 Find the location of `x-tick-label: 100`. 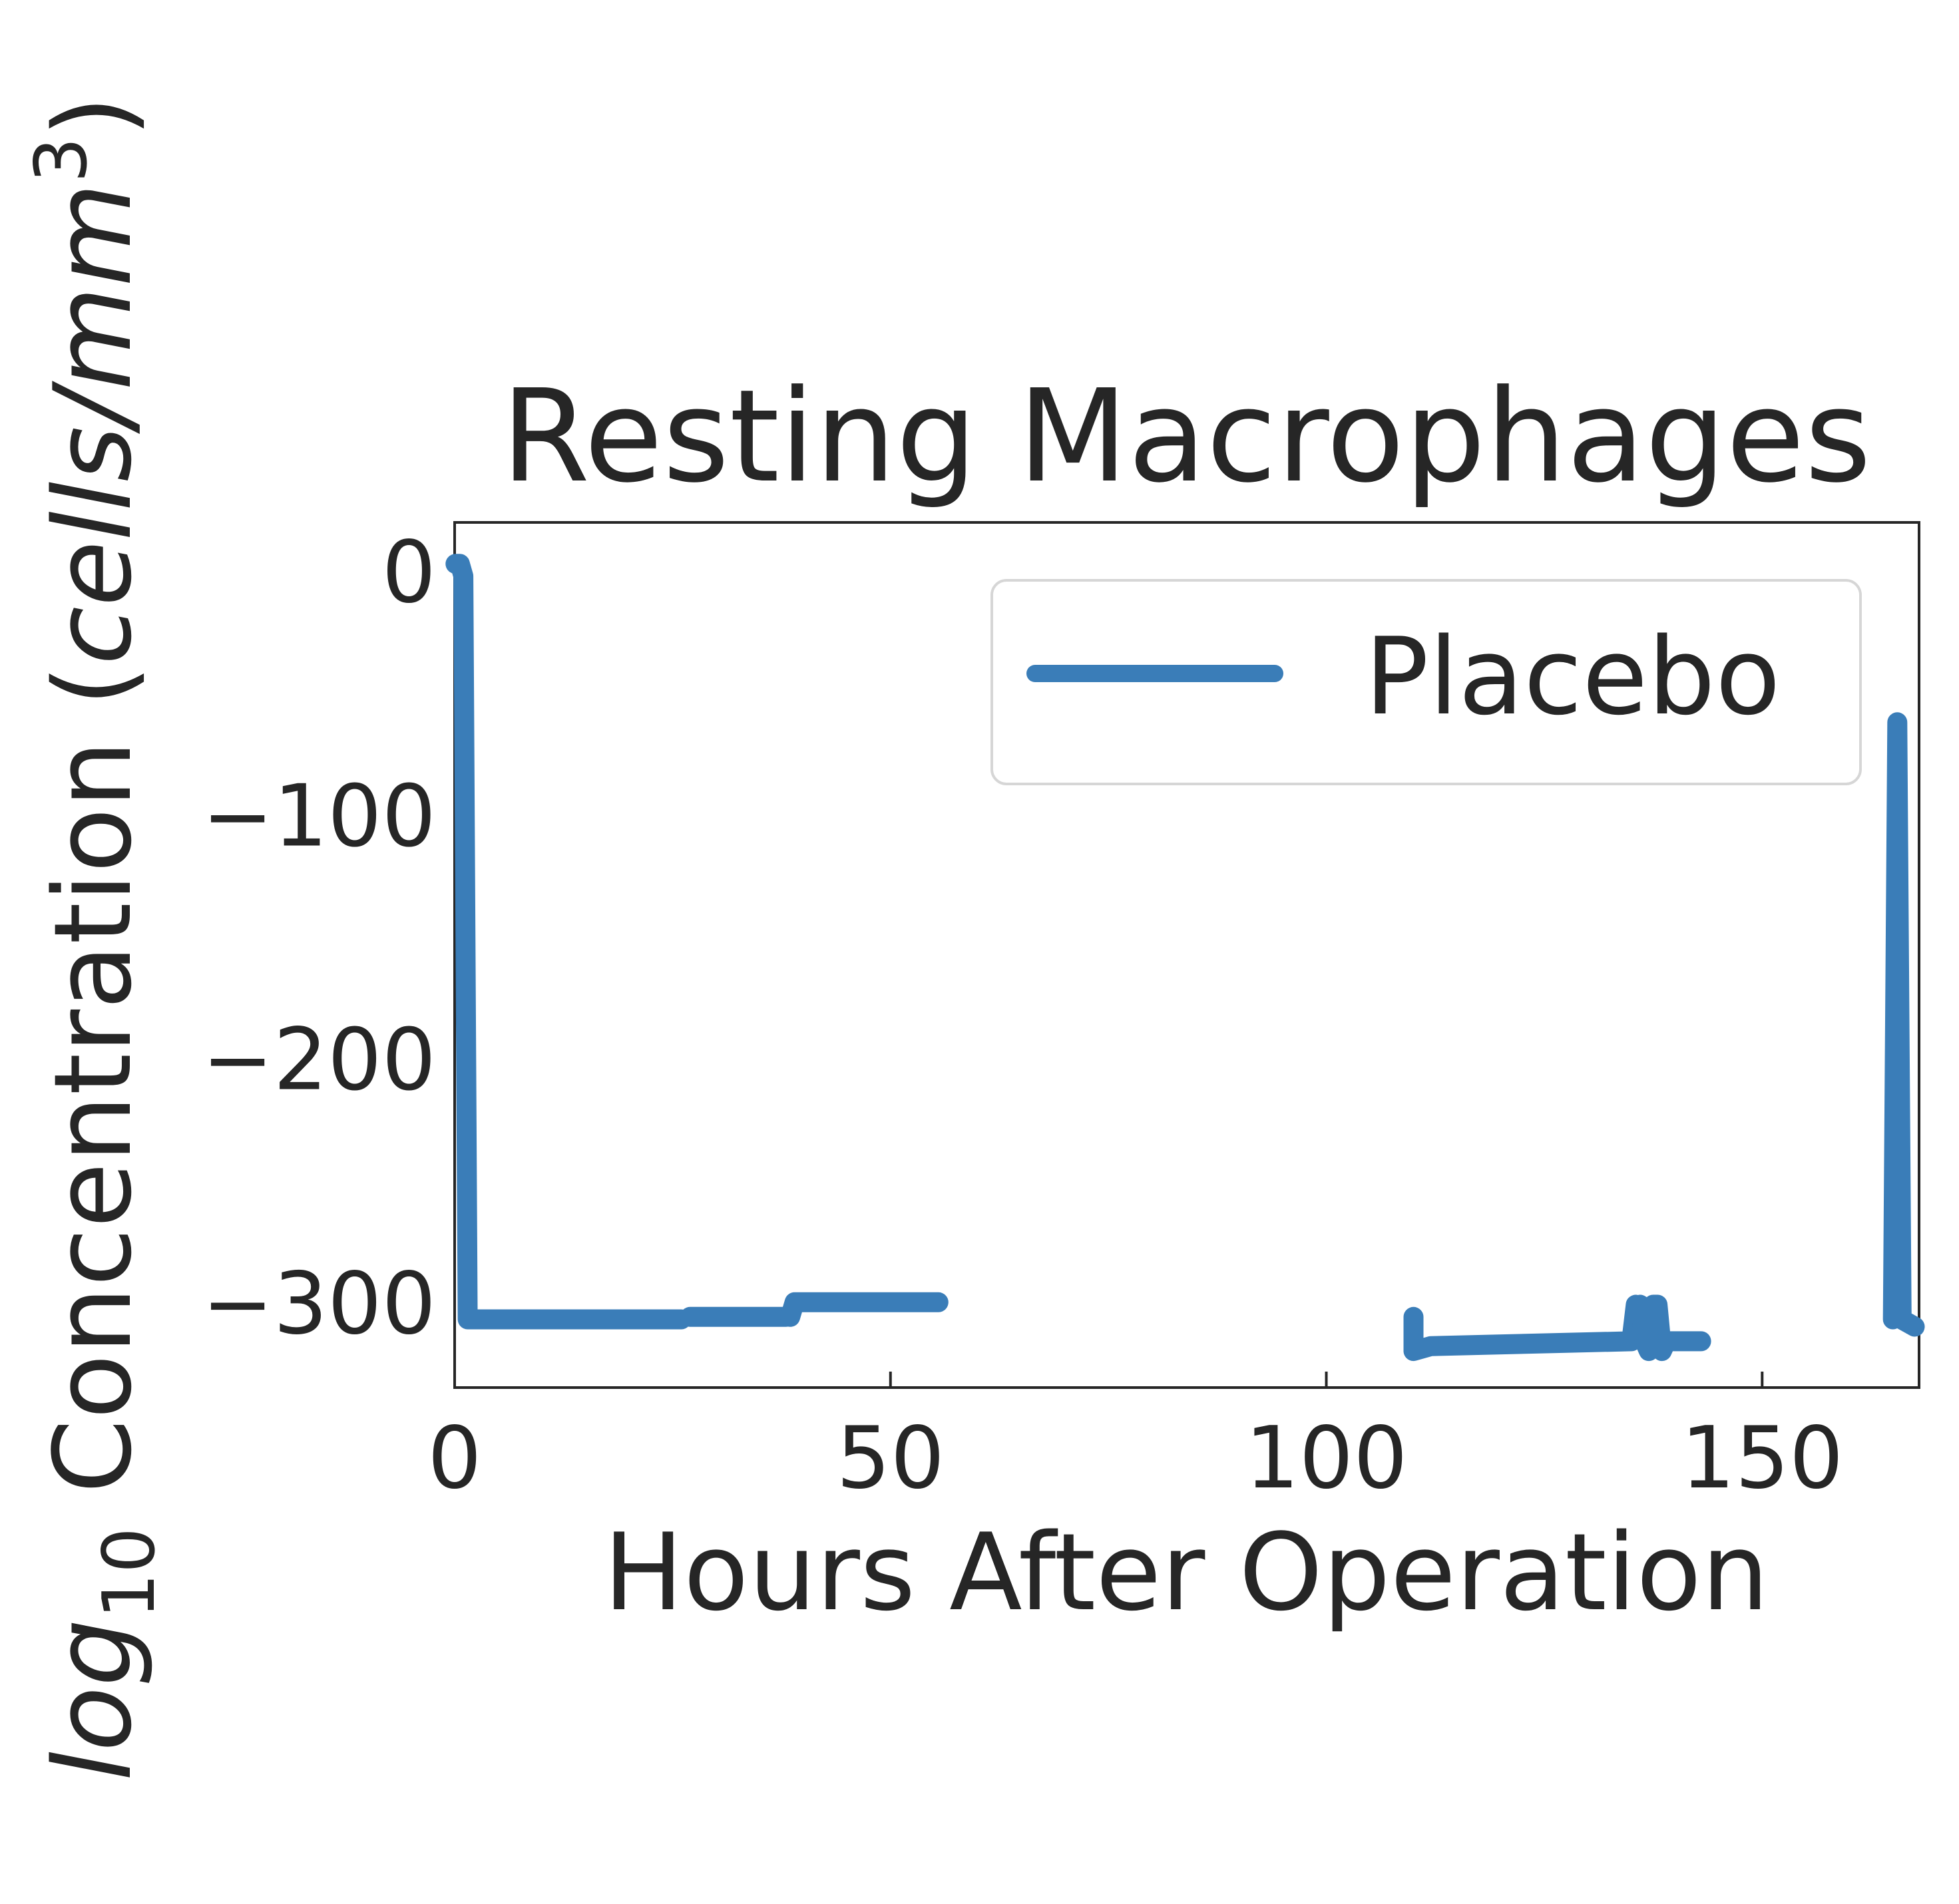

x-tick-label: 100 is located at coordinates (1326, 1458).